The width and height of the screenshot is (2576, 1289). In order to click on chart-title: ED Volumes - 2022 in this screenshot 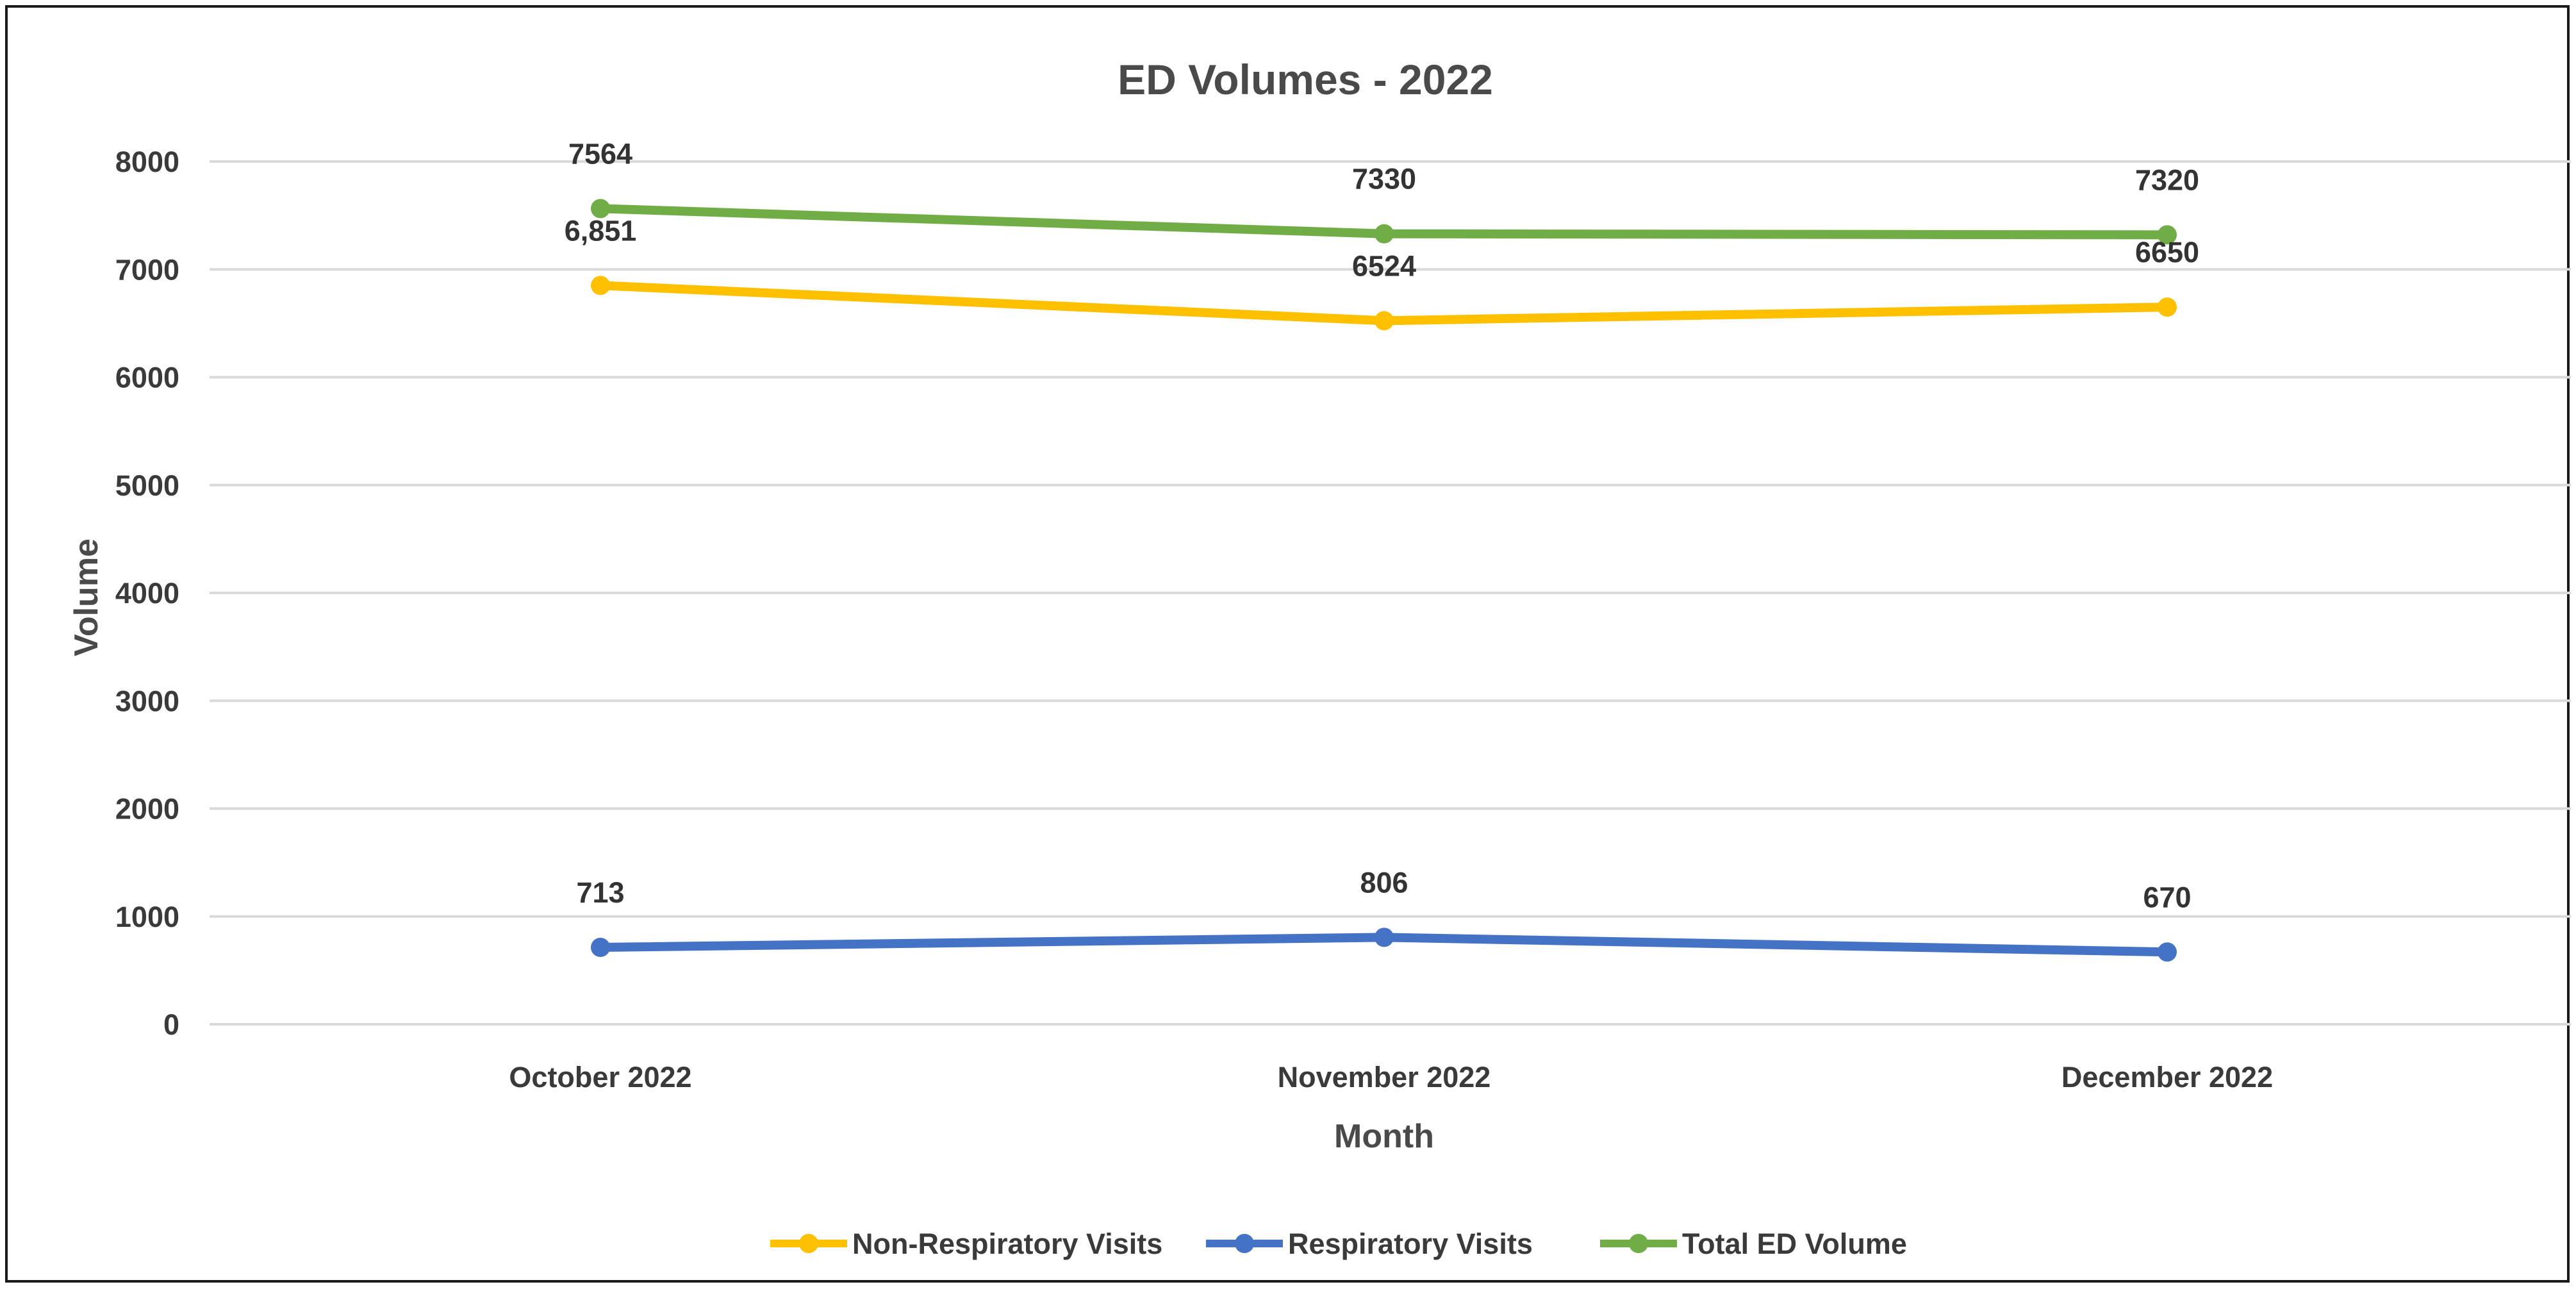, I will do `click(1305, 79)`.